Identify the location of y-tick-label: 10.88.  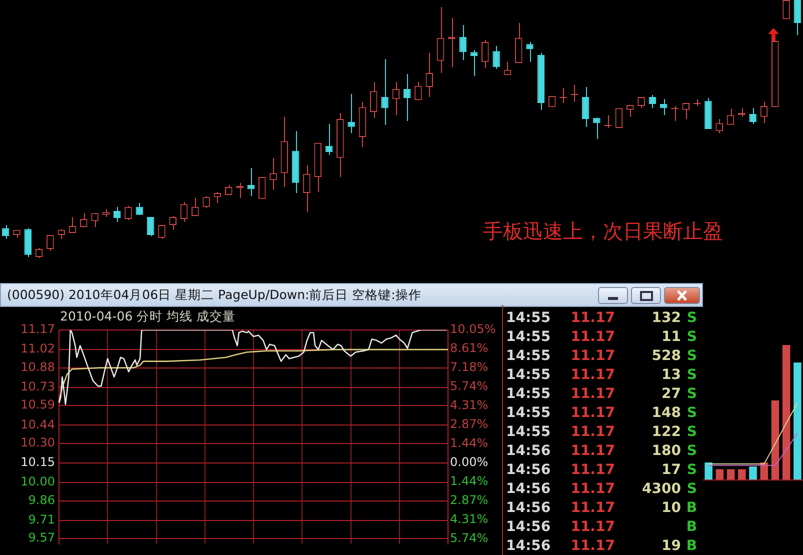
(37, 367).